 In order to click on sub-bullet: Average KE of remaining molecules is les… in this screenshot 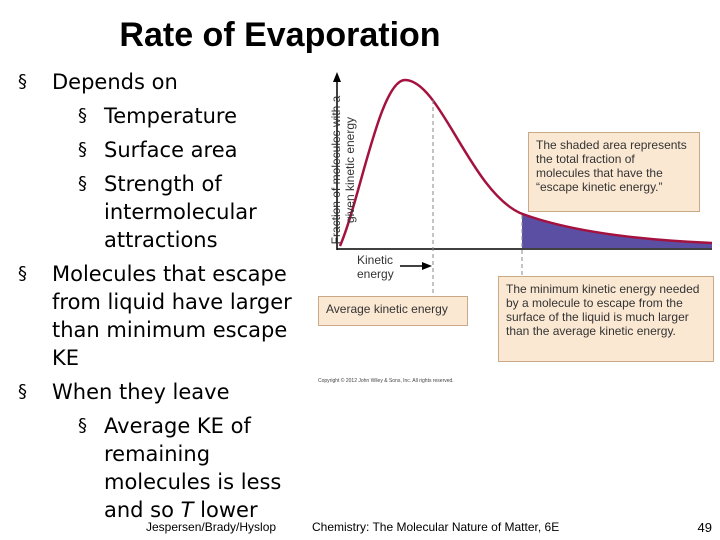, I will do `click(198, 468)`.